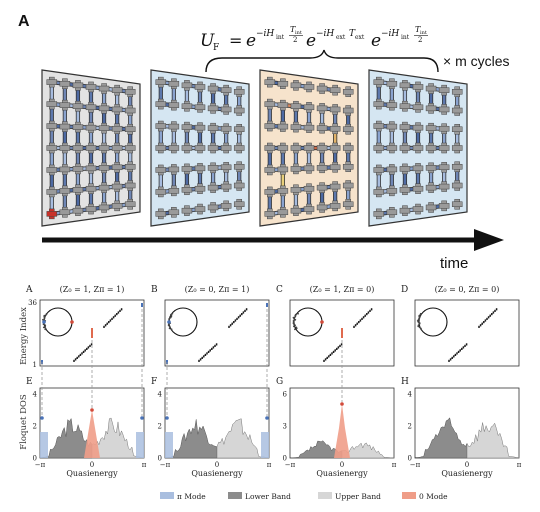 The height and width of the screenshot is (512, 540). What do you see at coordinates (358, 496) in the screenshot?
I see `legend-label: Upper Band` at bounding box center [358, 496].